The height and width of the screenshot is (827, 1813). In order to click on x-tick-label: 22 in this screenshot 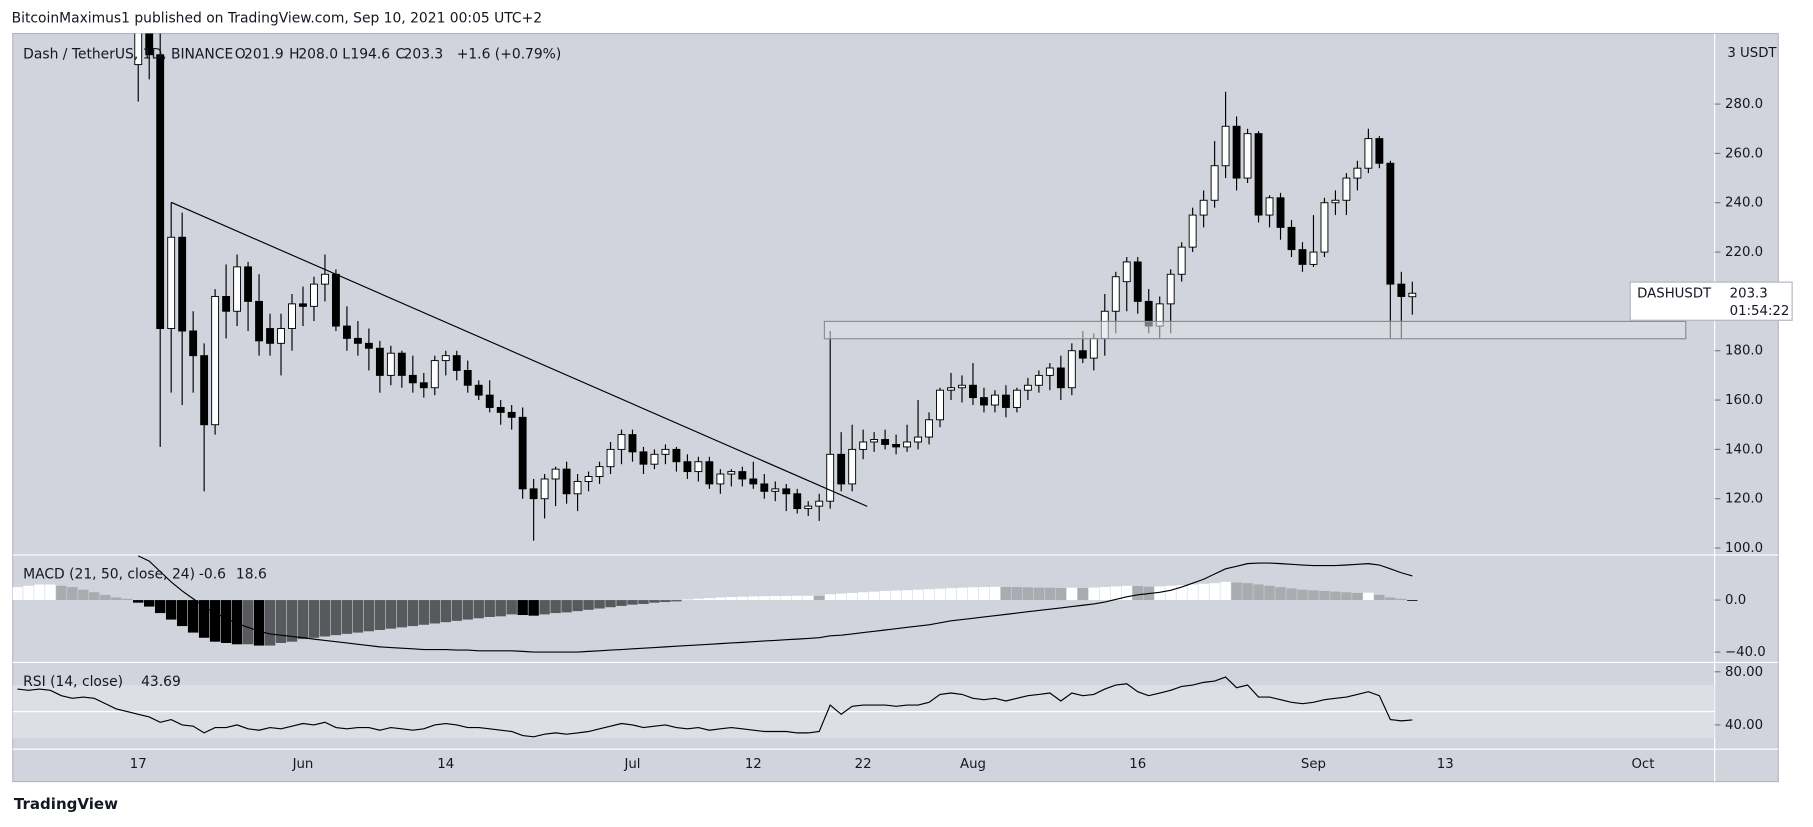, I will do `click(863, 764)`.